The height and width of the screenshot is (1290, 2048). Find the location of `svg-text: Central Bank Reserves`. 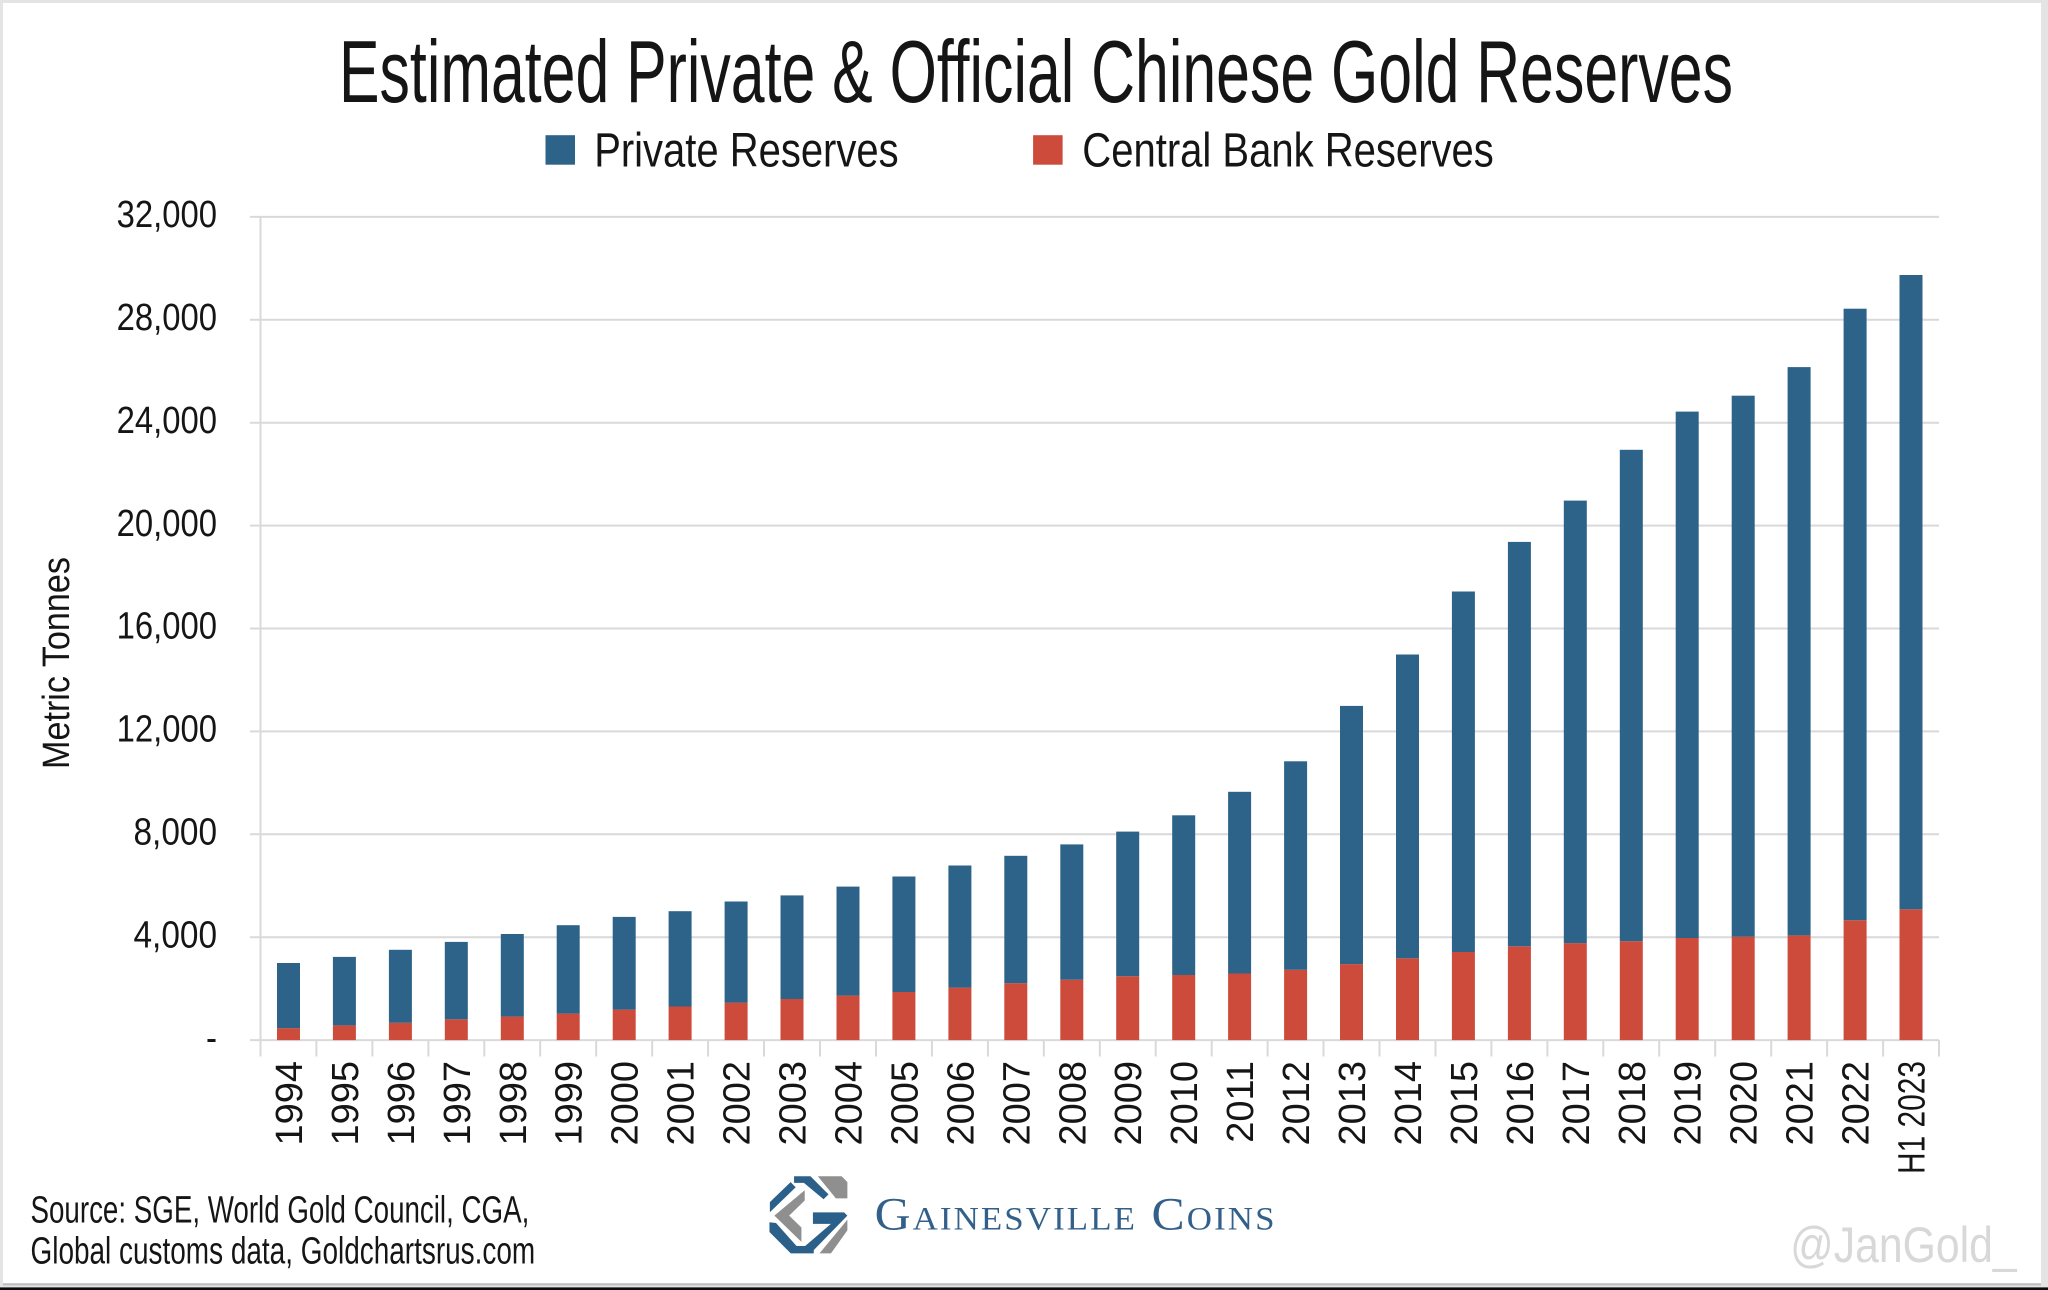

svg-text: Central Bank Reserves is located at coordinates (1288, 150).